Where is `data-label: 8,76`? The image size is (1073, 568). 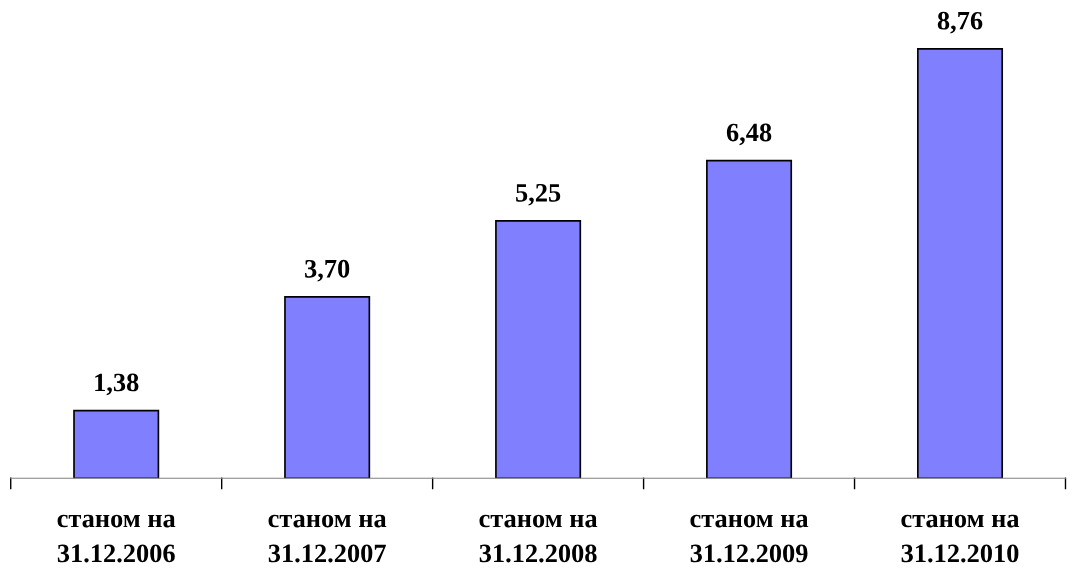
data-label: 8,76 is located at coordinates (960, 22).